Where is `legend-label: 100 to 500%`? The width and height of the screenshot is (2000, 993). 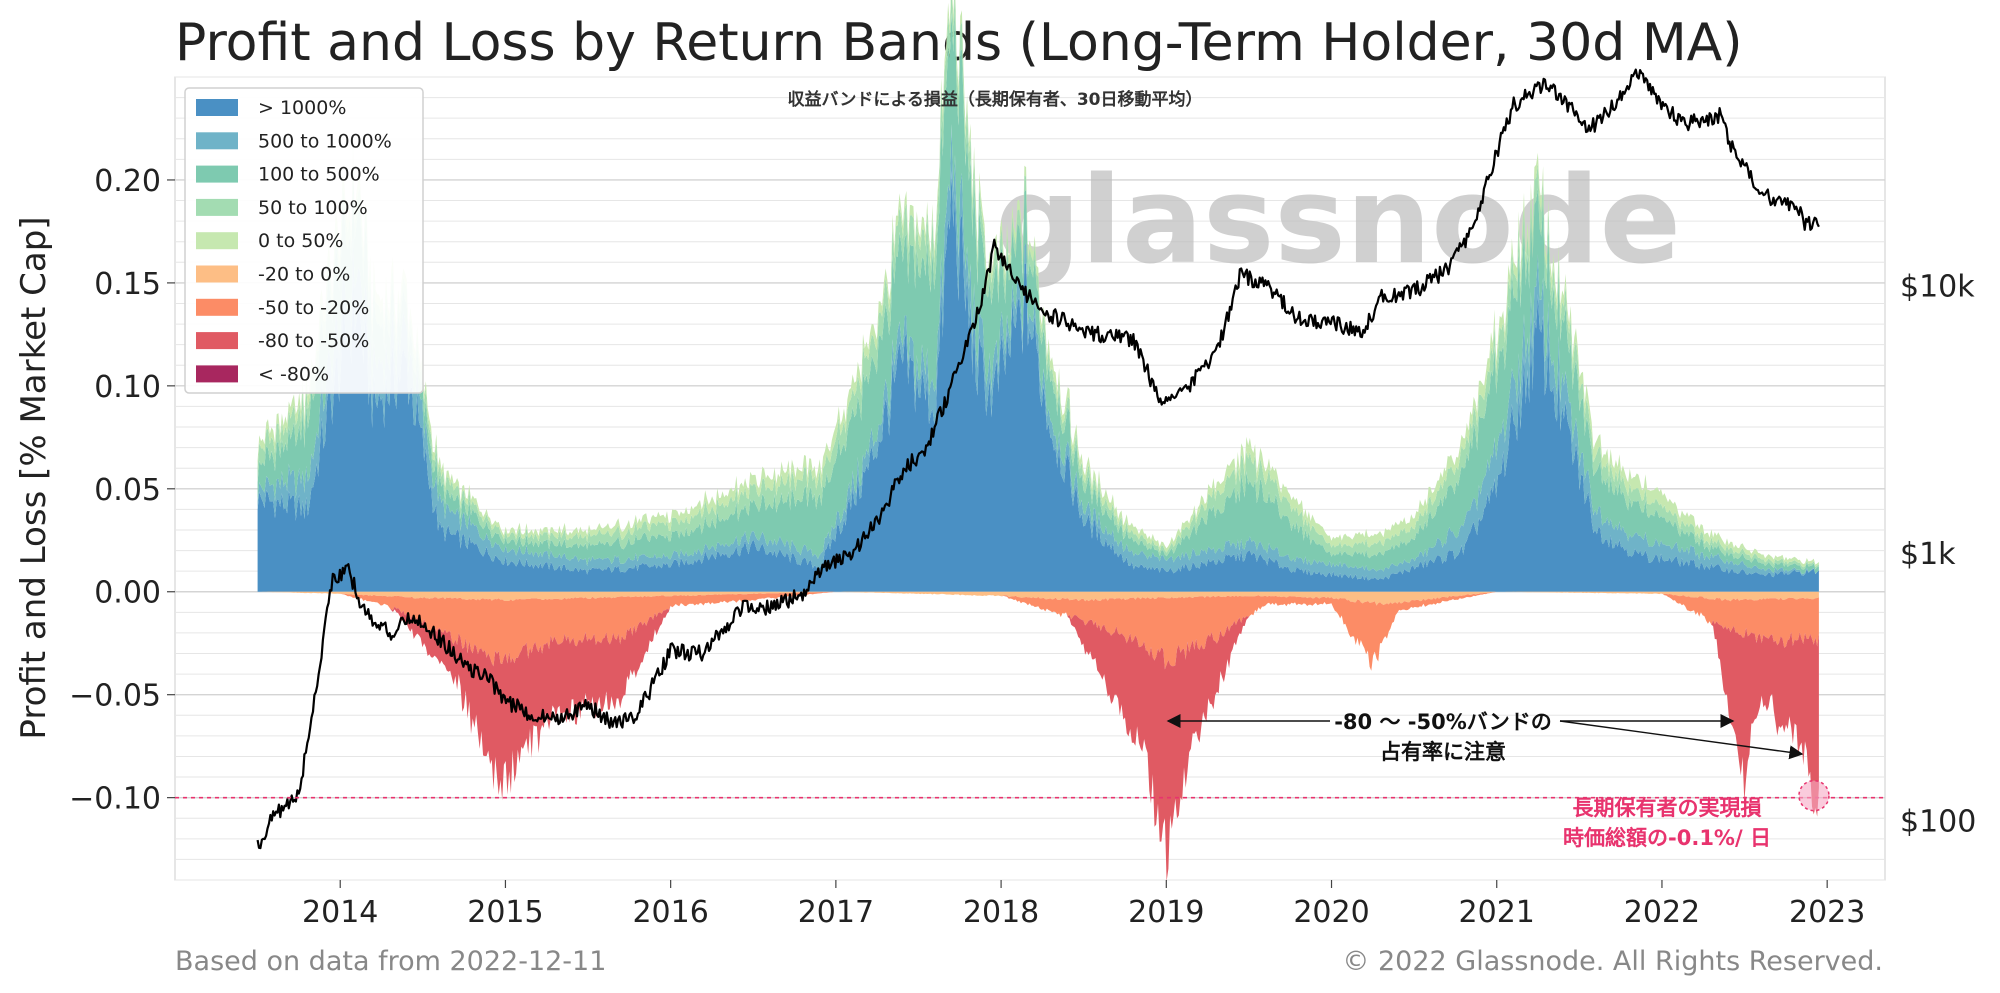 legend-label: 100 to 500% is located at coordinates (319, 175).